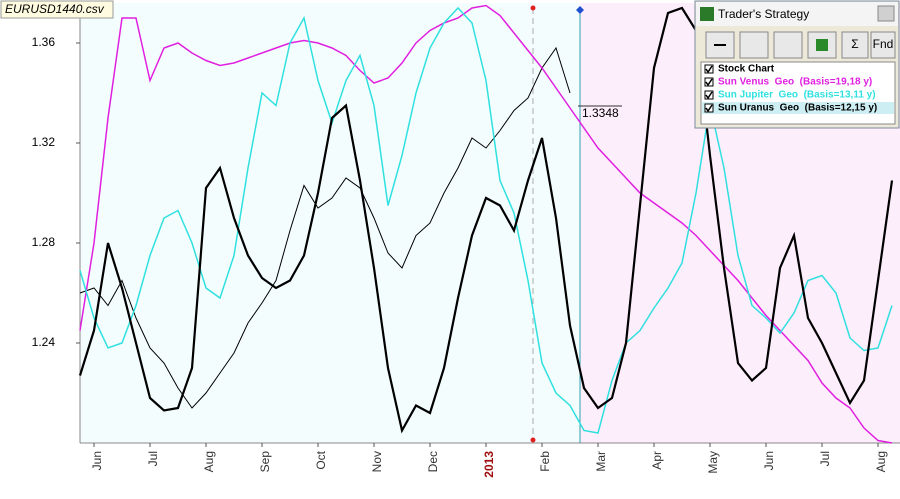  I want to click on button-label: Fnd, so click(883, 44).